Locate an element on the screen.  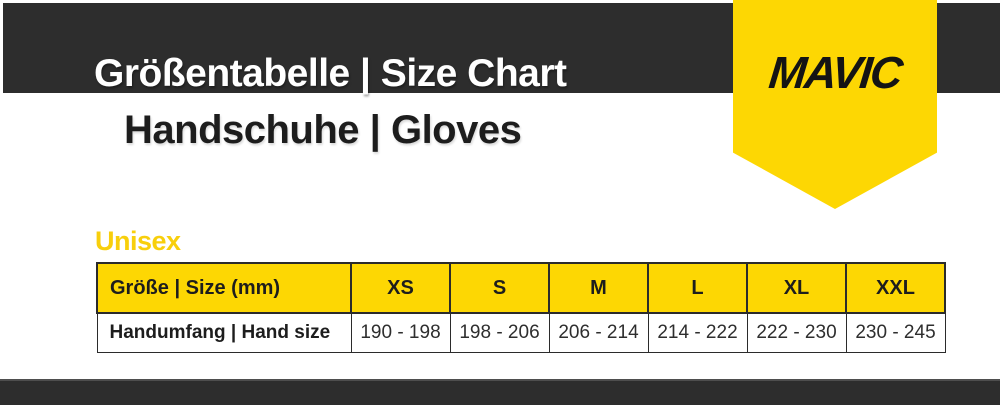
bottom-banner is located at coordinates (500, 392).